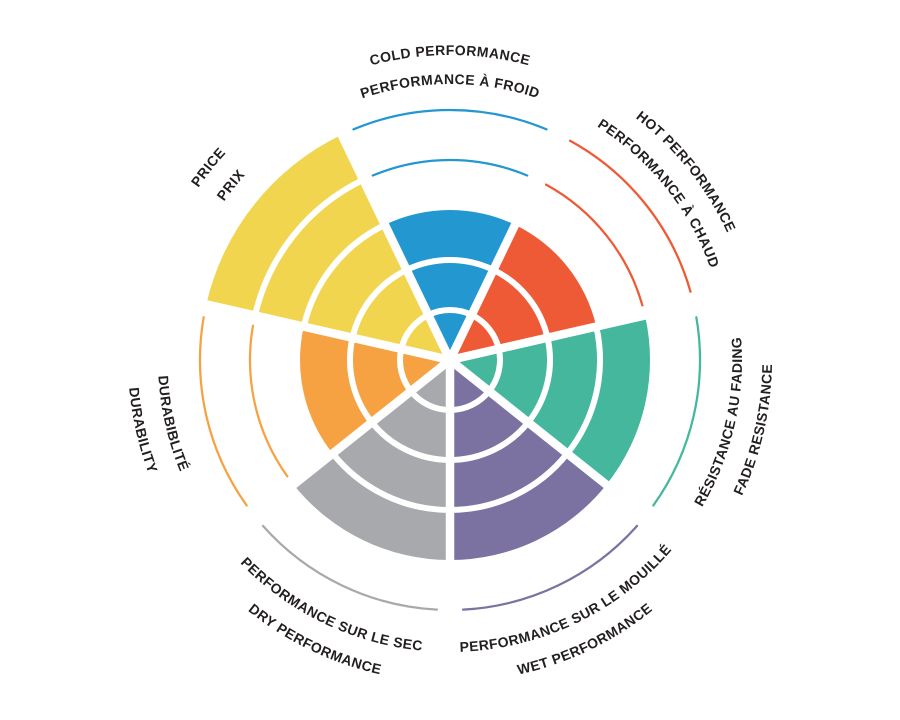  I want to click on label-cold-fr-text: PERFORMANCE À FROID, so click(449, 86).